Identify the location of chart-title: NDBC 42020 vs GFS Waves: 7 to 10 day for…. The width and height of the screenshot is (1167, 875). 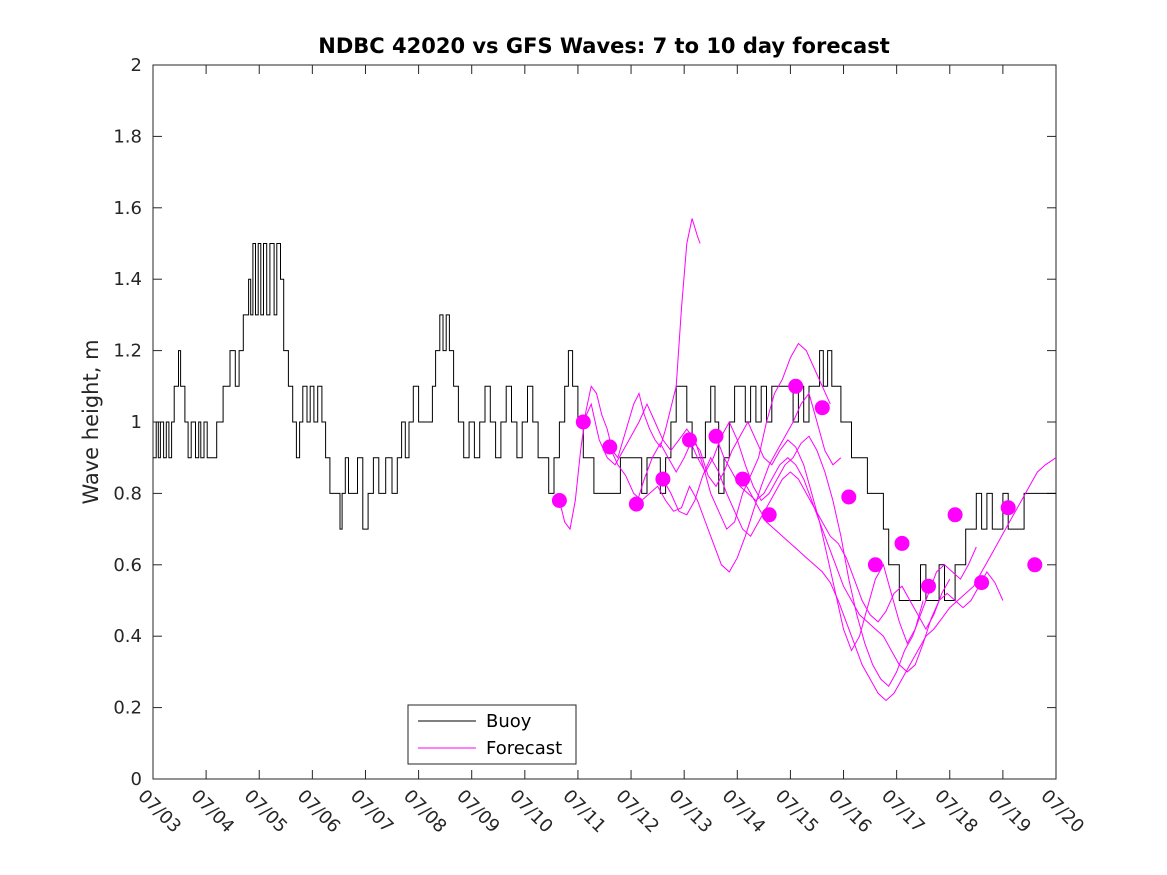
(603, 46).